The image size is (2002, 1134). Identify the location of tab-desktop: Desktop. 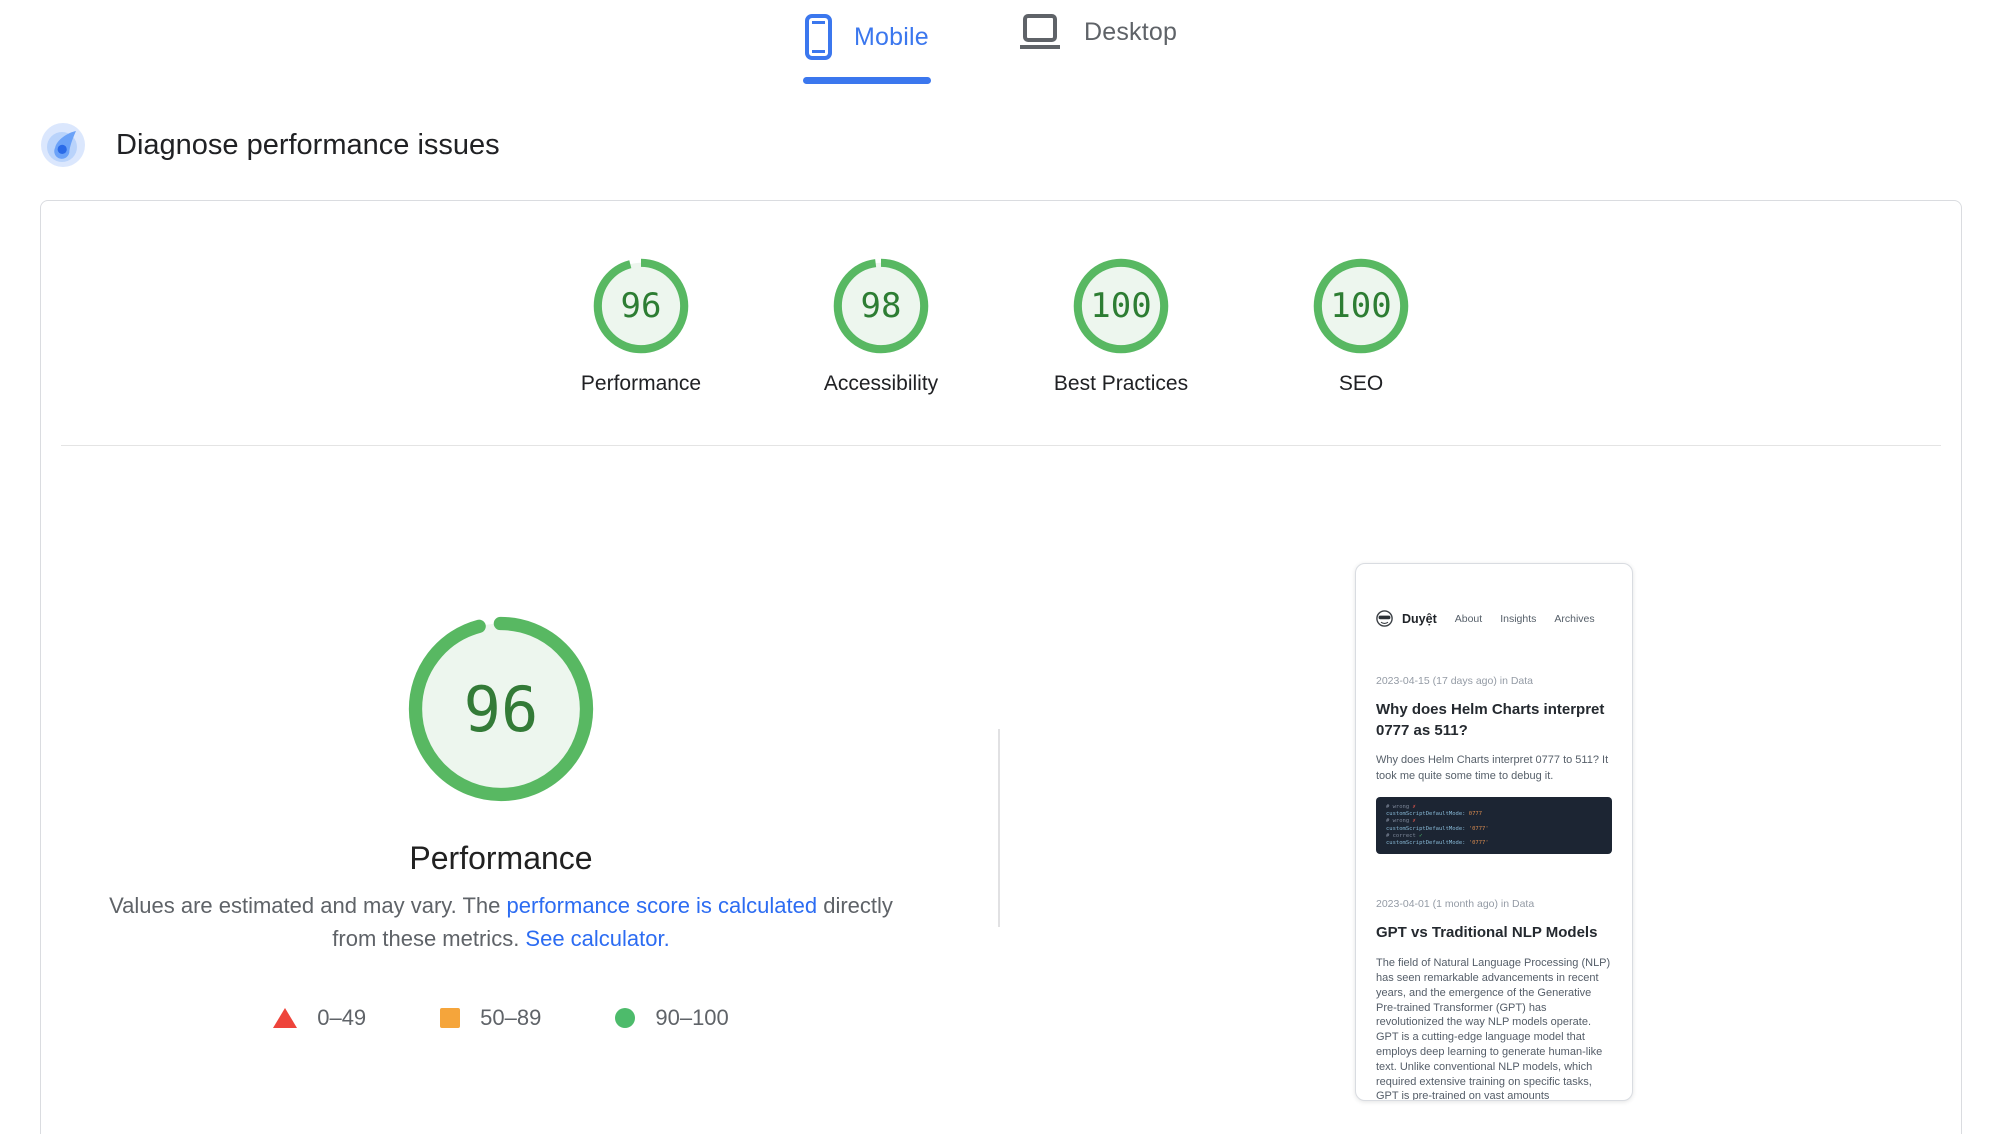
(1097, 44).